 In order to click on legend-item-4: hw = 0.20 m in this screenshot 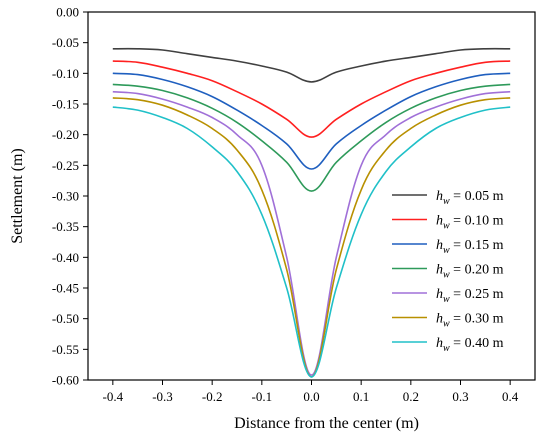, I will do `click(448, 272)`.